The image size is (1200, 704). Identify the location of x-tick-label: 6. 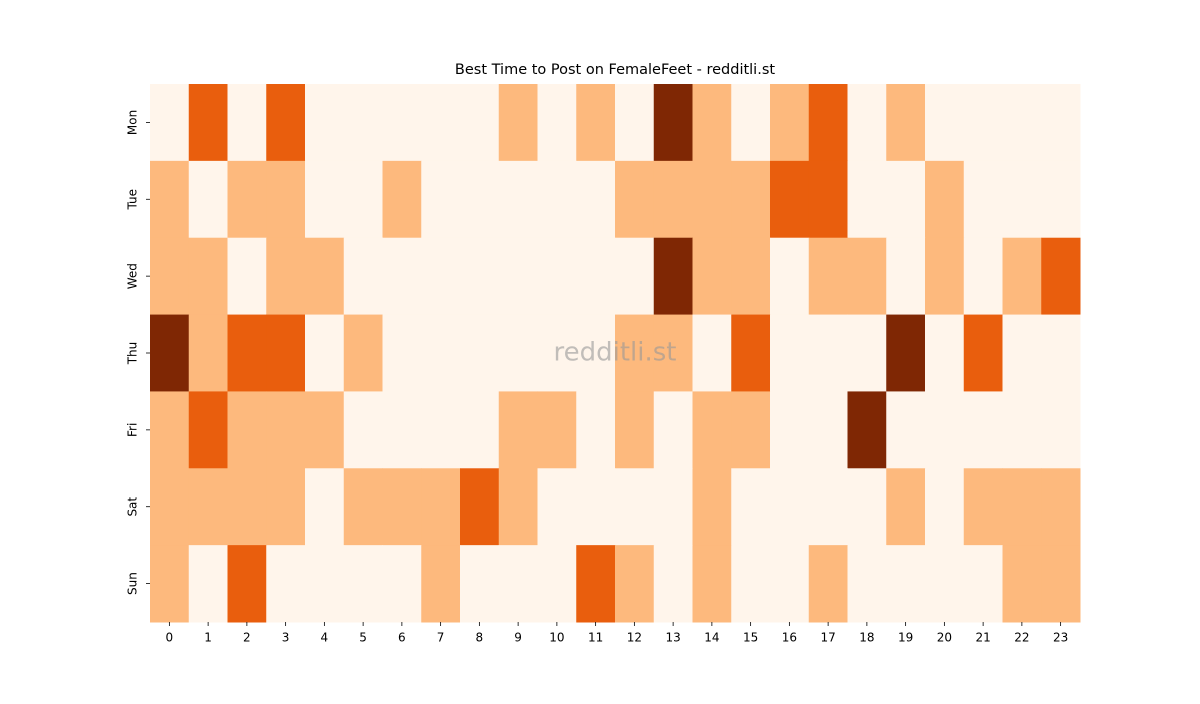
(402, 638).